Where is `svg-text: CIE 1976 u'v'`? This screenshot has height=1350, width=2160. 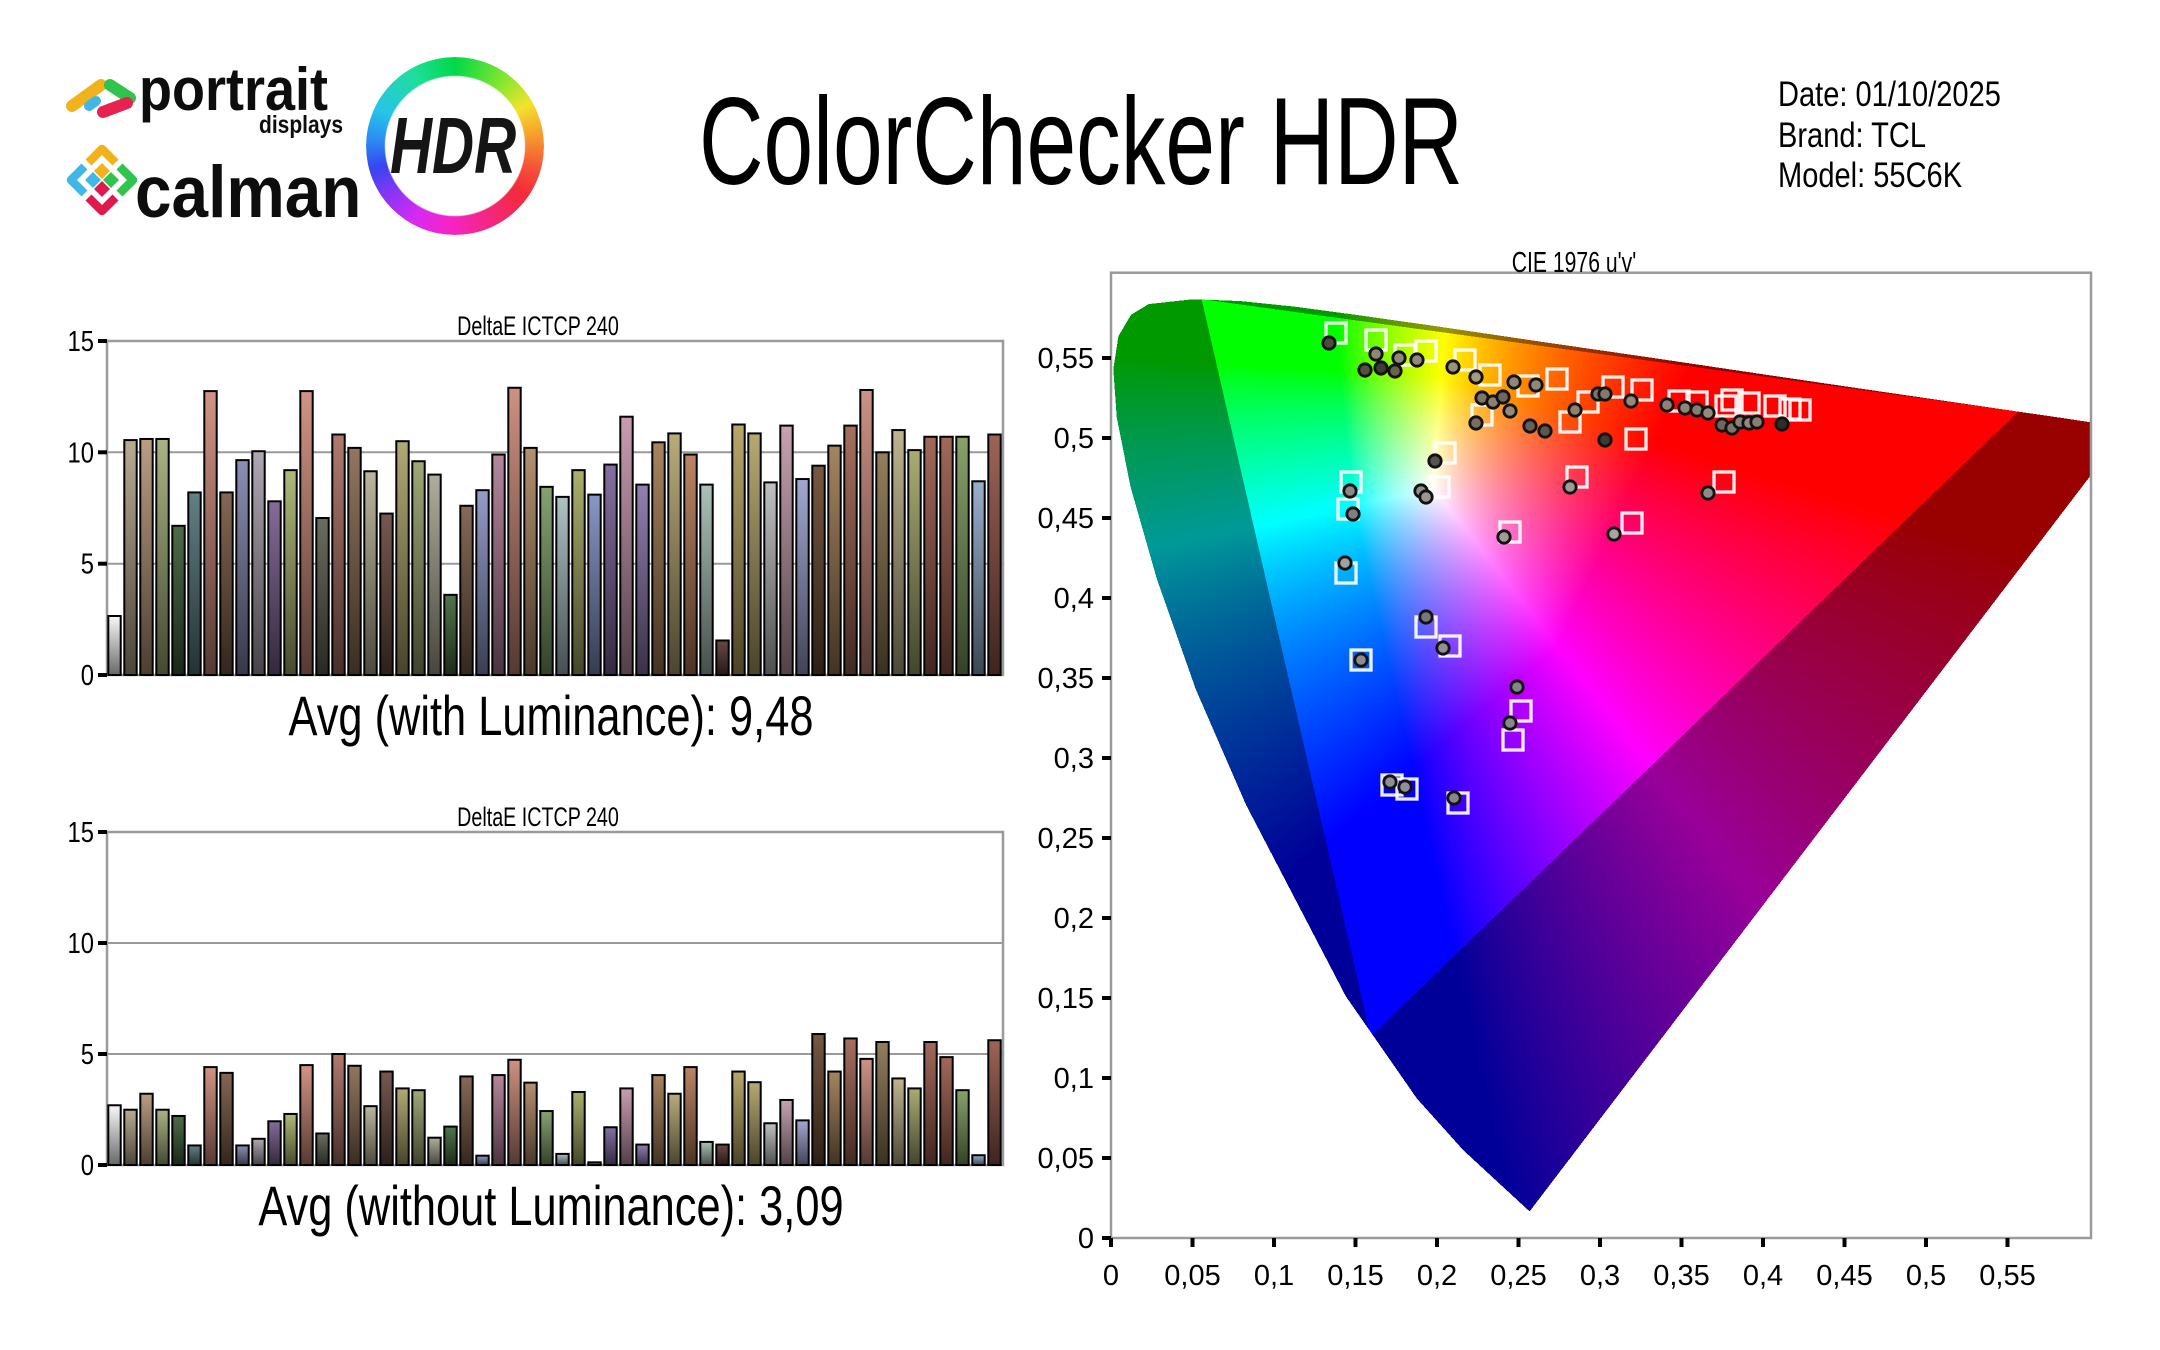
svg-text: CIE 1976 u'v' is located at coordinates (1574, 263).